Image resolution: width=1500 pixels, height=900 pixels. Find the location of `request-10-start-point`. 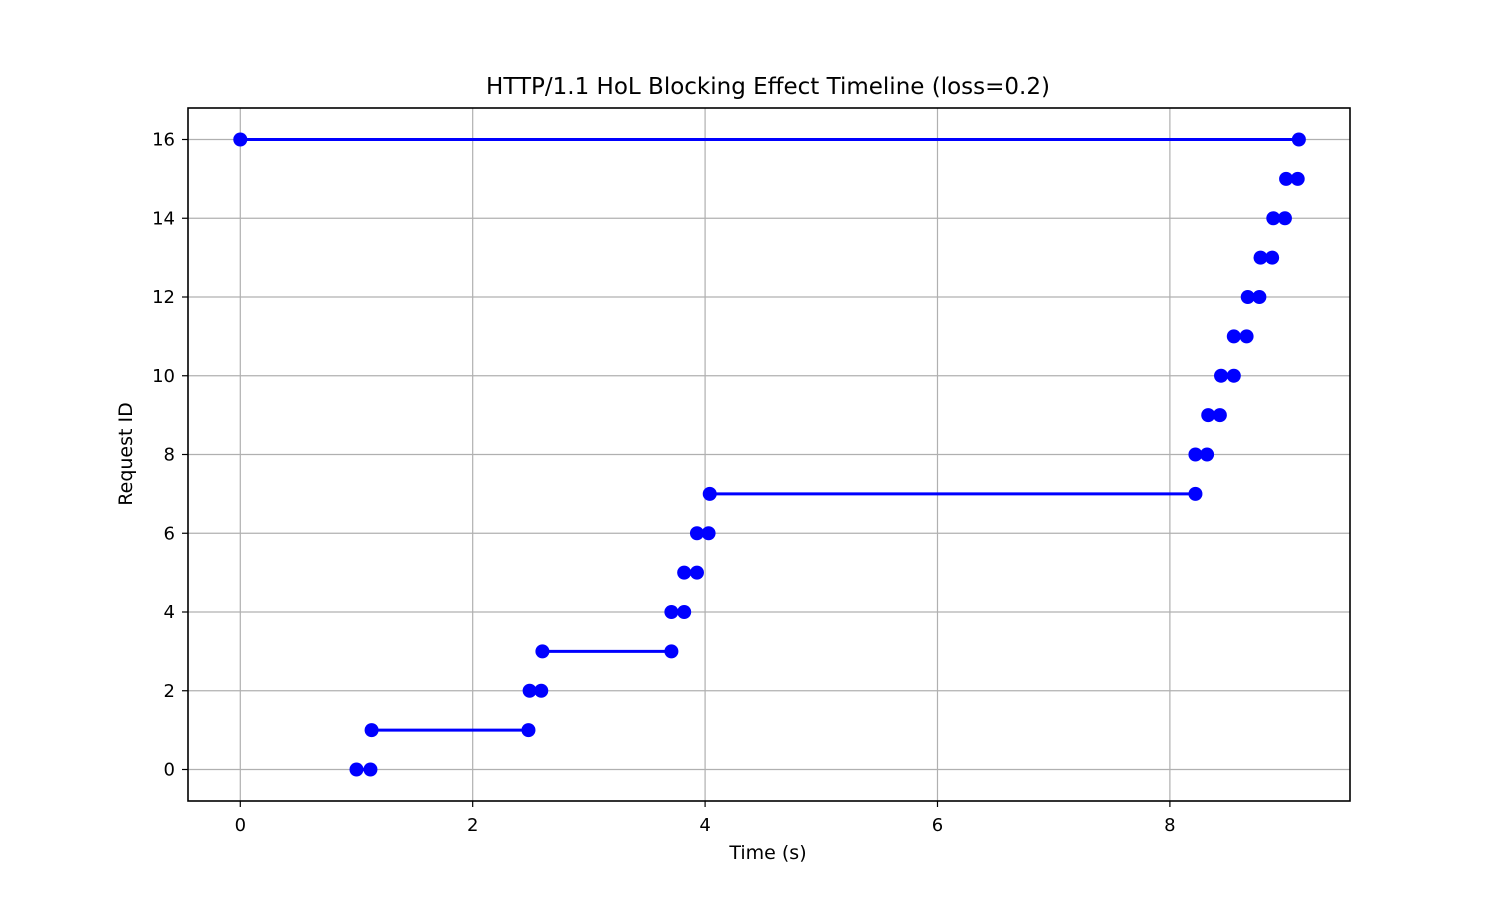

request-10-start-point is located at coordinates (1221, 375).